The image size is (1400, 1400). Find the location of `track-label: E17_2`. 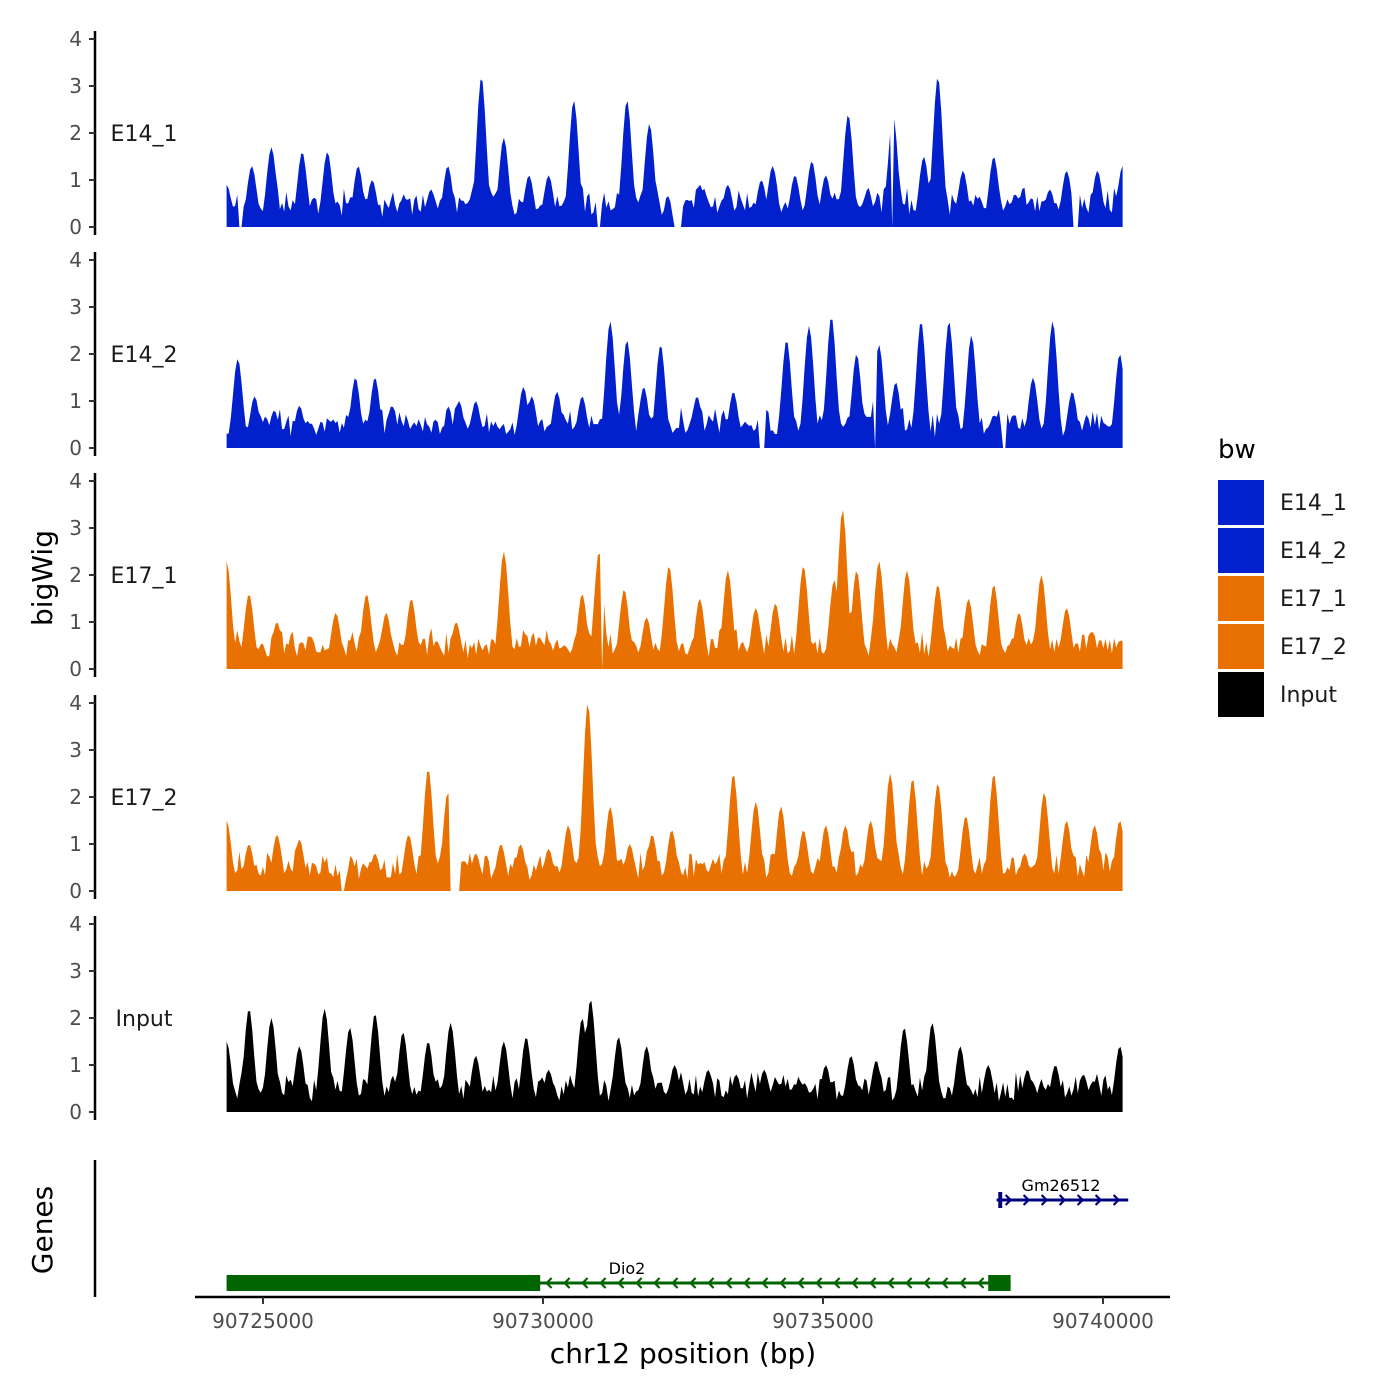

track-label: E17_2 is located at coordinates (144, 798).